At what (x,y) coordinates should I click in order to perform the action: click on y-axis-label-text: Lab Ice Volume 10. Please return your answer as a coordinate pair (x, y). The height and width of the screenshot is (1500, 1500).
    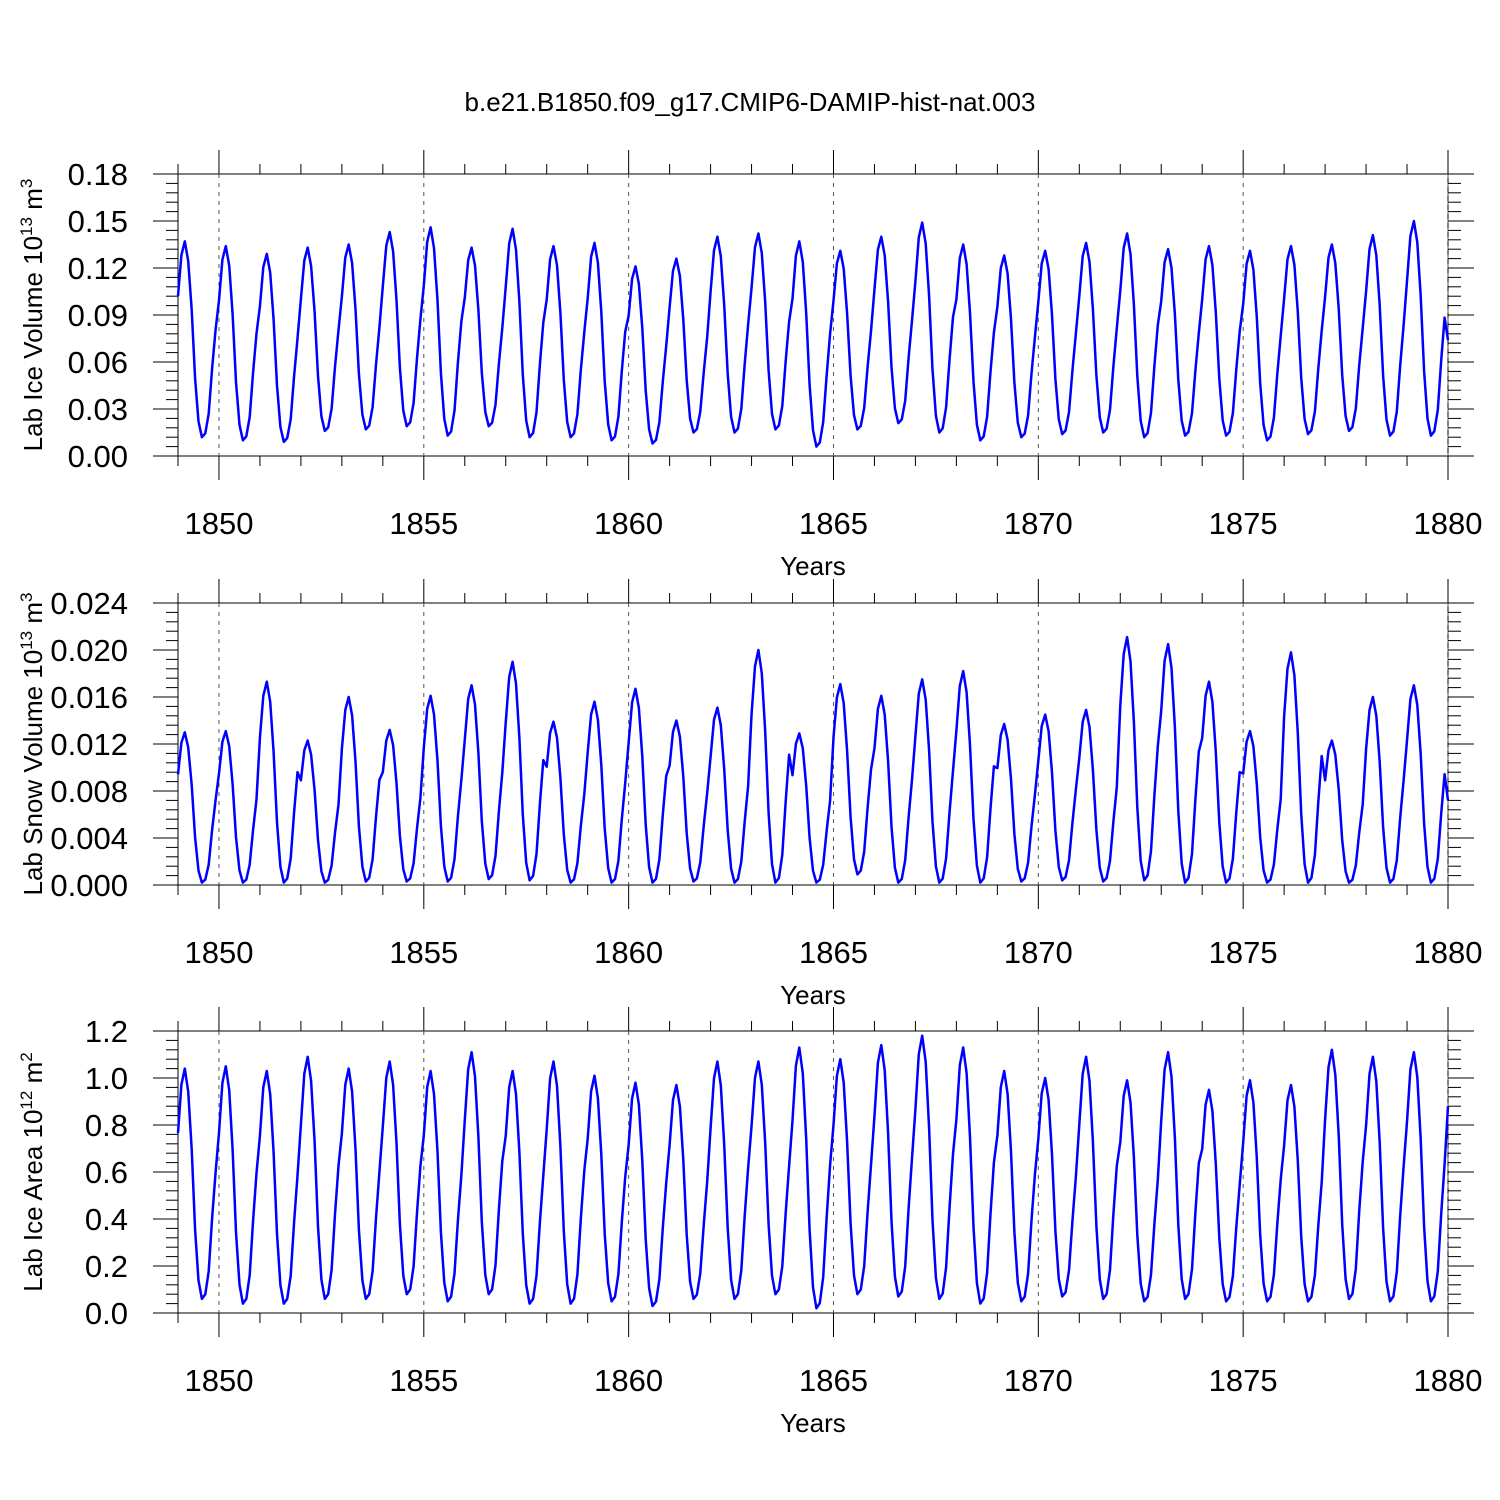
    Looking at the image, I should click on (33, 343).